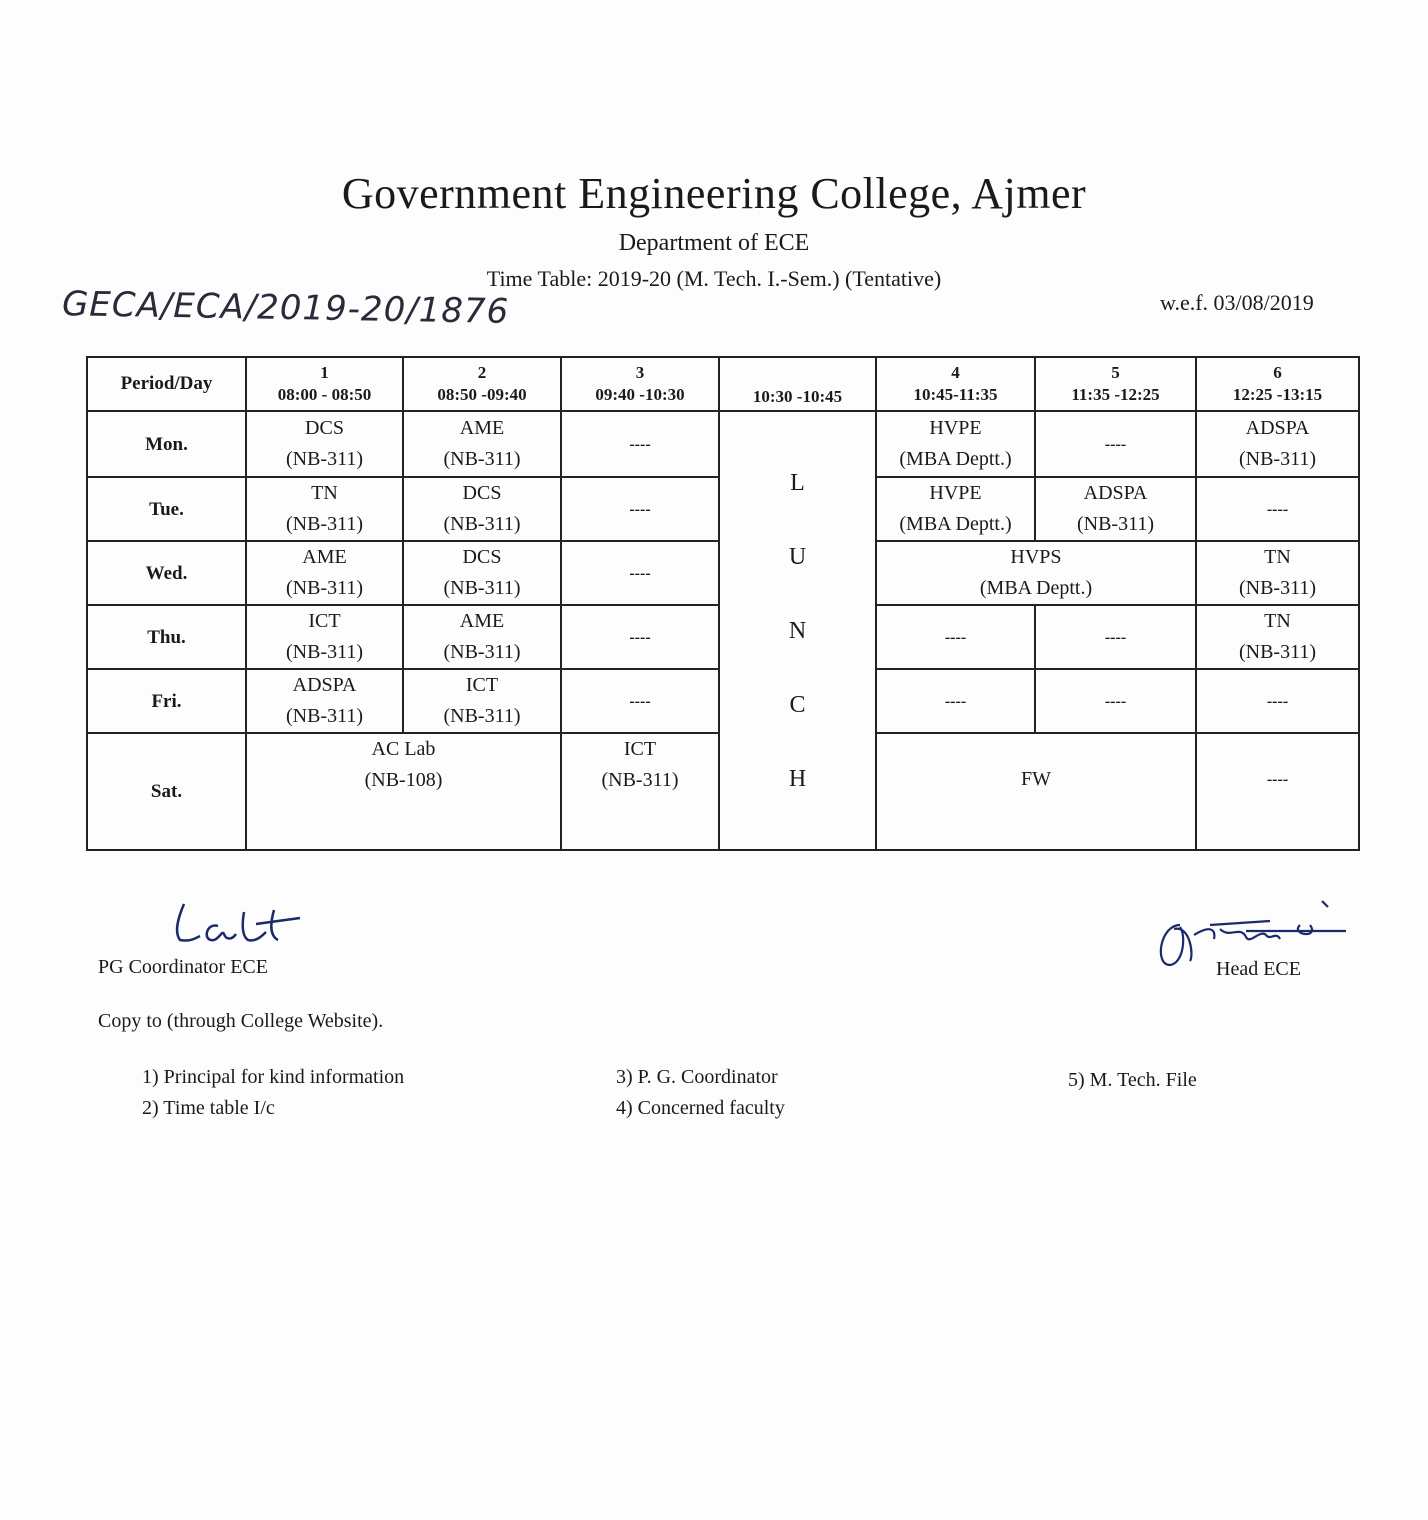 This screenshot has height=1520, width=1428. I want to click on period-time: 08:50 -09:40, so click(482, 394).